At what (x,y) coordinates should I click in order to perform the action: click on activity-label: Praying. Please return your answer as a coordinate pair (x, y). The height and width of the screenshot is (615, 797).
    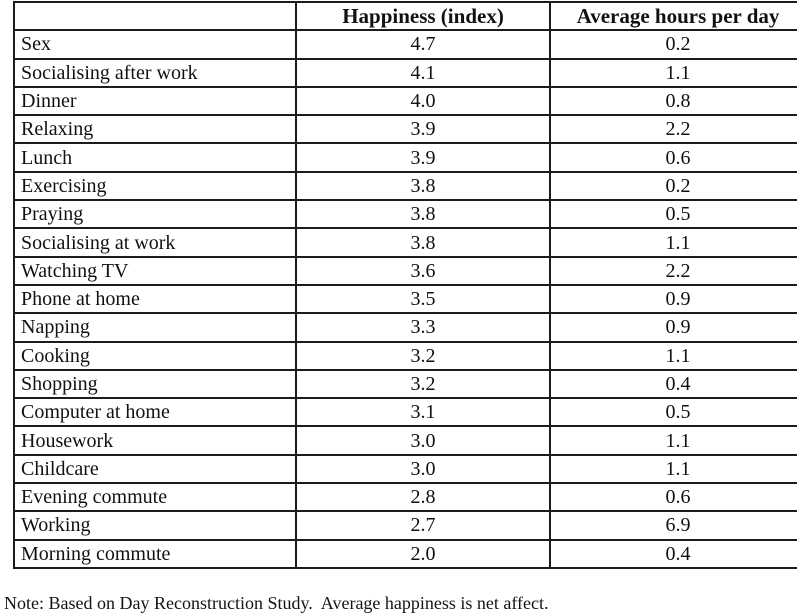
    Looking at the image, I should click on (155, 214).